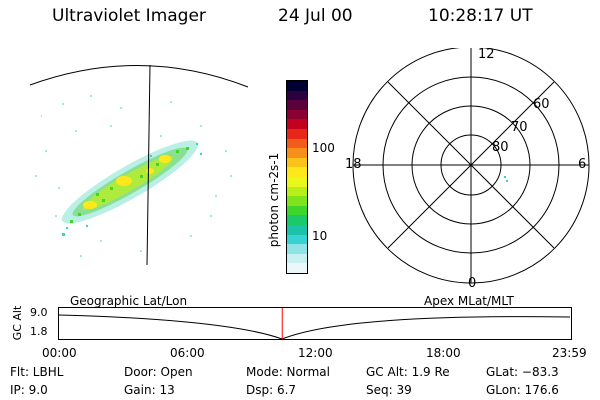 The height and width of the screenshot is (400, 600). I want to click on colorbar-unit-label: photon cm-2s-1, so click(274, 200).